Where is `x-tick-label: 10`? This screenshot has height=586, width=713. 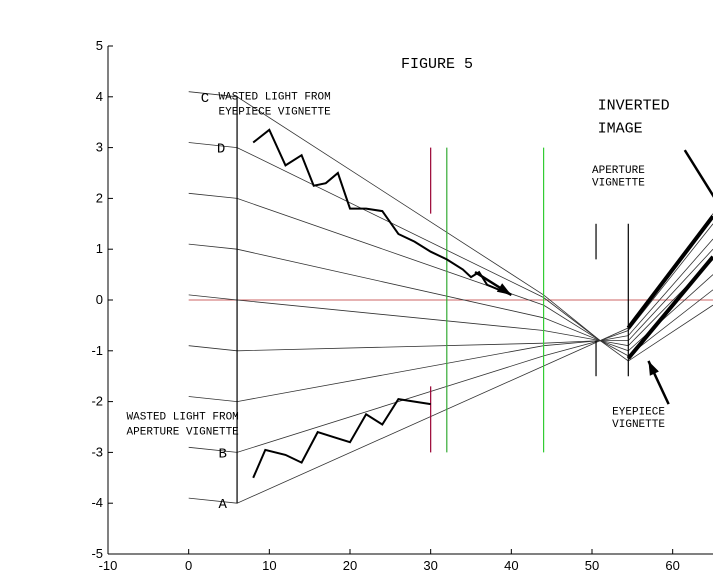 x-tick-label: 10 is located at coordinates (269, 565).